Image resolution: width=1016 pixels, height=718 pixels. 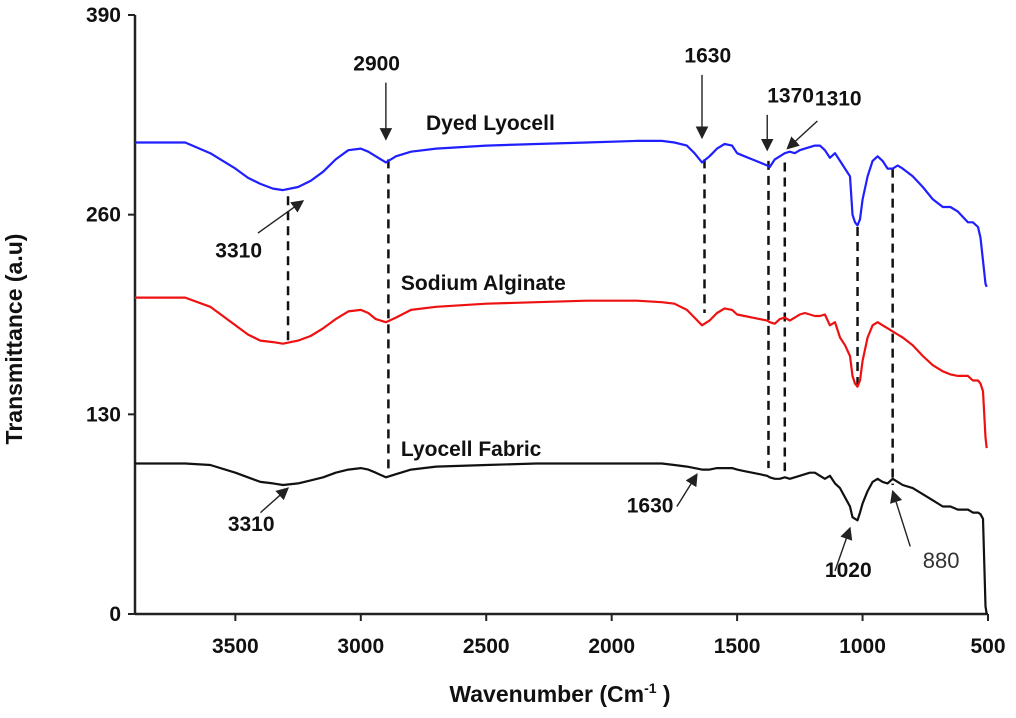 I want to click on x-axis-title-tail: ), so click(x=664, y=694).